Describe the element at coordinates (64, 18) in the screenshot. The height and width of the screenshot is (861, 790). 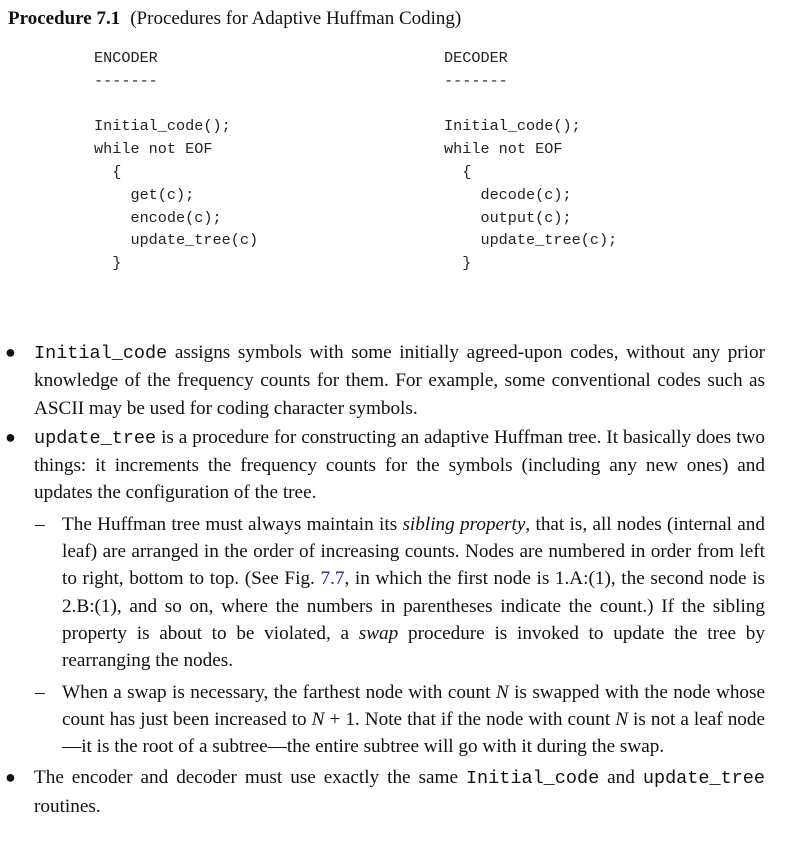
I see `procedure-label: Procedure 7.1` at that location.